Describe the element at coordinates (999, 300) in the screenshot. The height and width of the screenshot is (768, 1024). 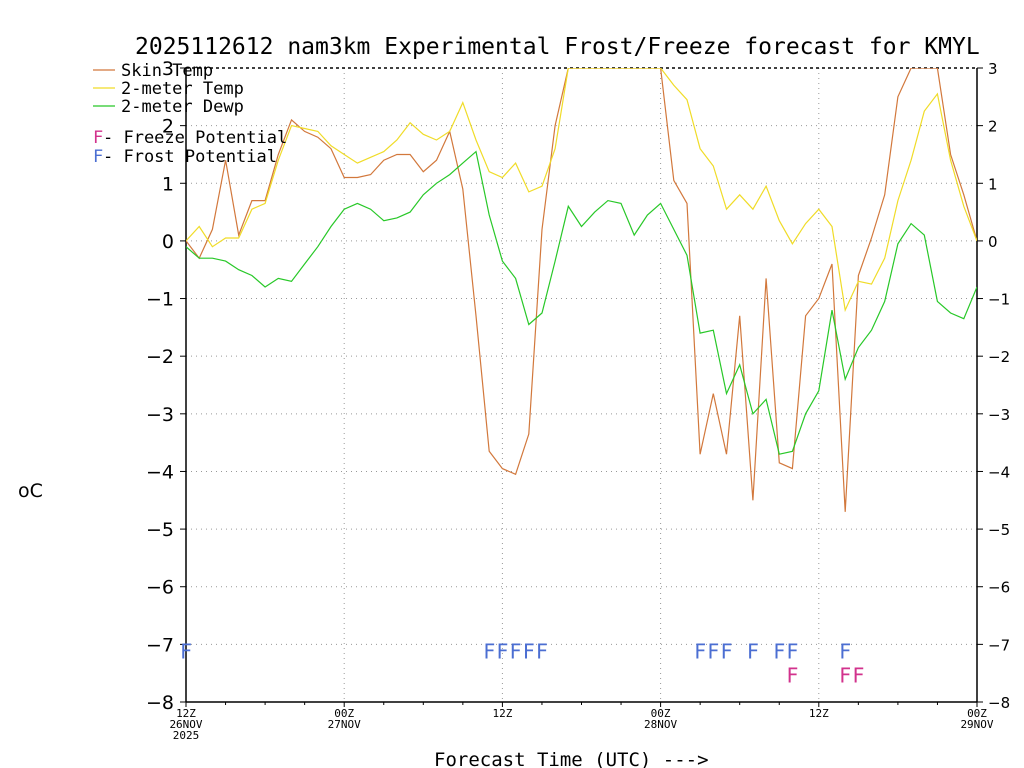
I see `y-tick-label-right: −1` at that location.